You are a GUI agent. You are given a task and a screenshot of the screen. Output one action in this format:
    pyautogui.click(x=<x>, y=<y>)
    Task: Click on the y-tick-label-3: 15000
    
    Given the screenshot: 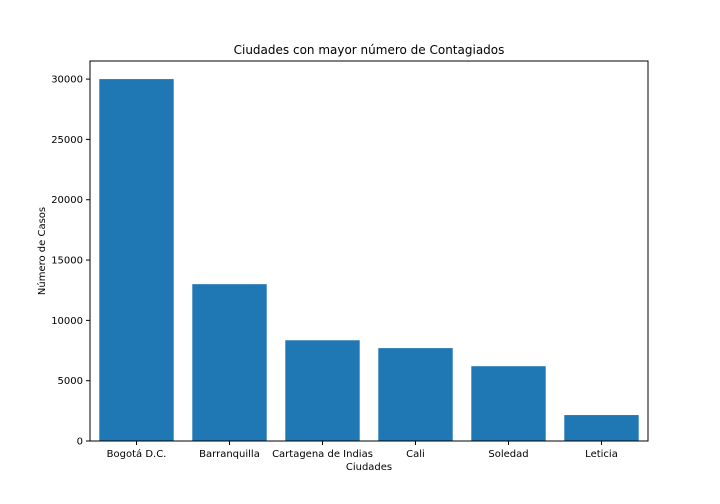 What is the action you would take?
    pyautogui.click(x=67, y=261)
    